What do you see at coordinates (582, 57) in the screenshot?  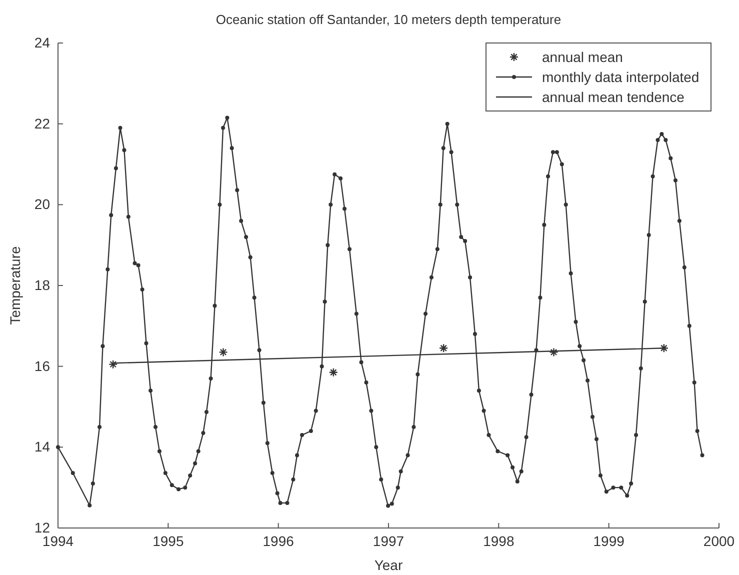 I see `legend-label: annual mean` at bounding box center [582, 57].